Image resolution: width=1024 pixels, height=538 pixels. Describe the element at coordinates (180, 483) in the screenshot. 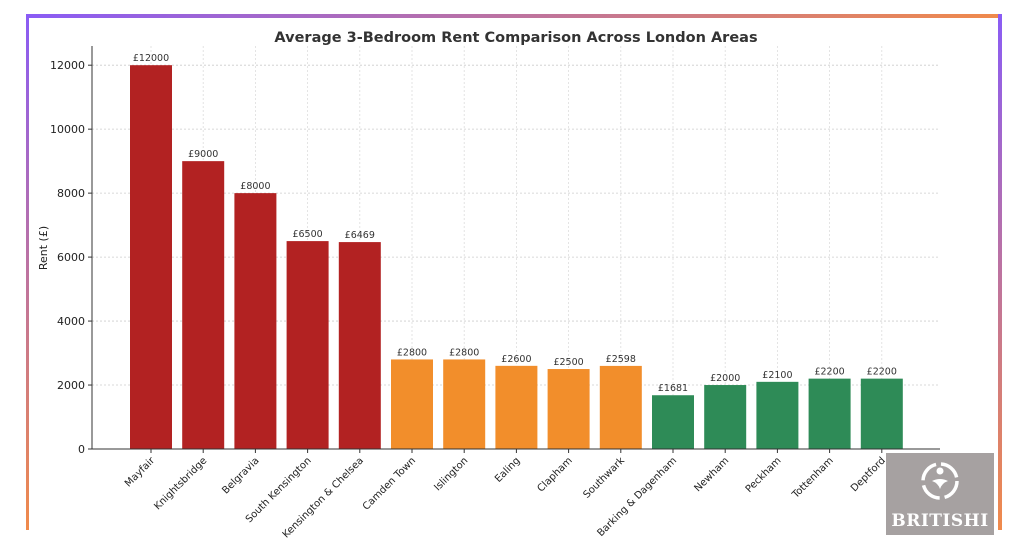

I see `x-tick-label: Knightsbridge` at that location.